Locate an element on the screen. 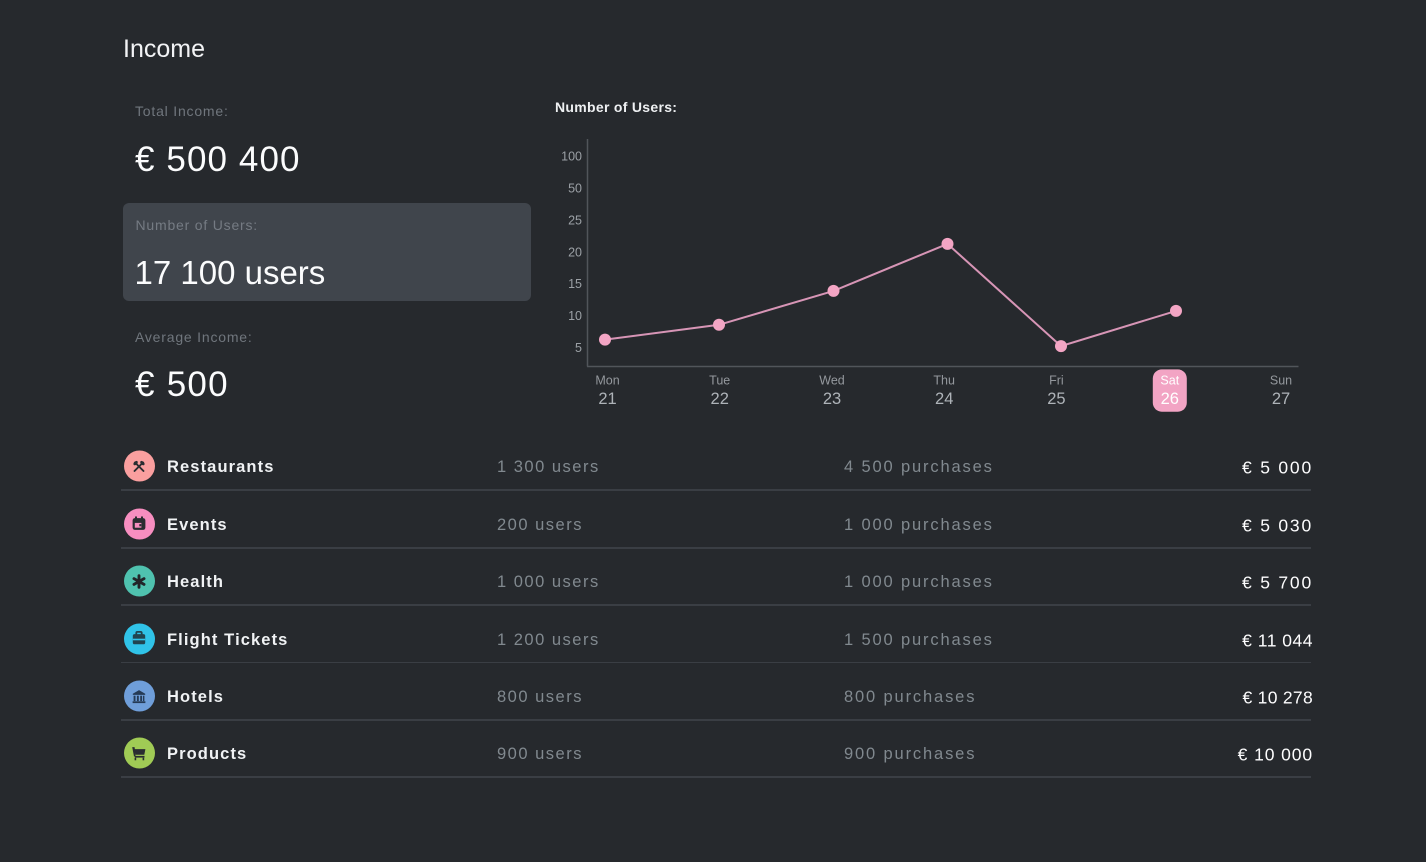  svg-text: 21 is located at coordinates (607, 399).